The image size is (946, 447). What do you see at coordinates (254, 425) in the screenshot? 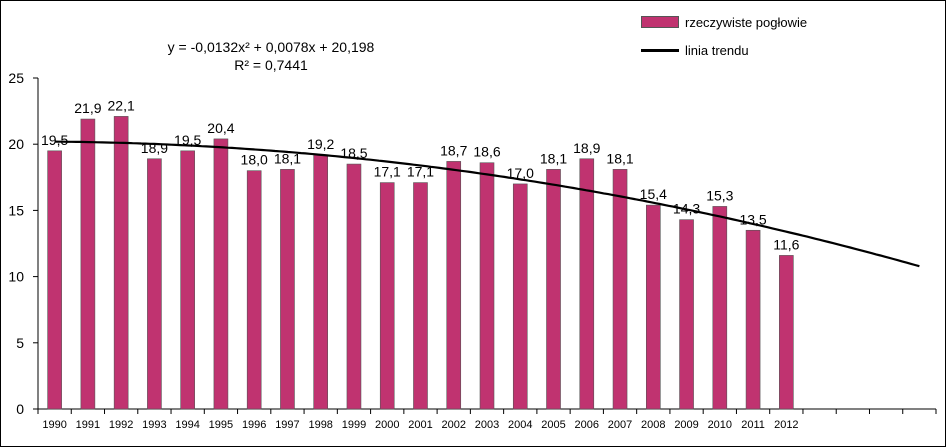
I see `x-tick-label: 1996` at bounding box center [254, 425].